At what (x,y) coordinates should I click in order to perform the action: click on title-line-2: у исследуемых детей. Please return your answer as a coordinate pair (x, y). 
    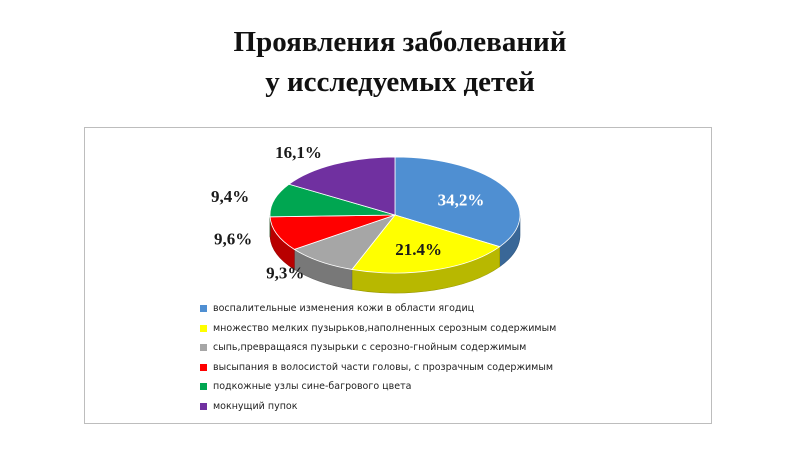
    Looking at the image, I should click on (400, 82).